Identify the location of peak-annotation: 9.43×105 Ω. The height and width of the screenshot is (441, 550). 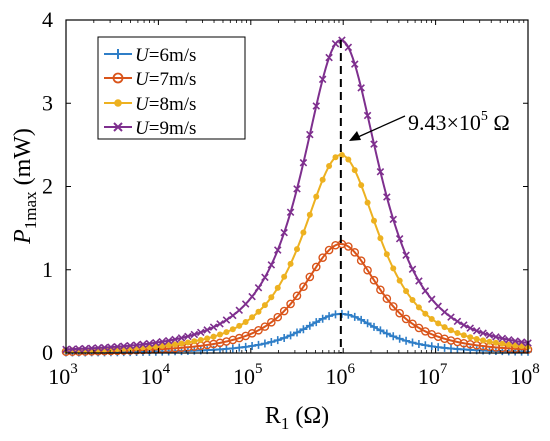
(429, 125).